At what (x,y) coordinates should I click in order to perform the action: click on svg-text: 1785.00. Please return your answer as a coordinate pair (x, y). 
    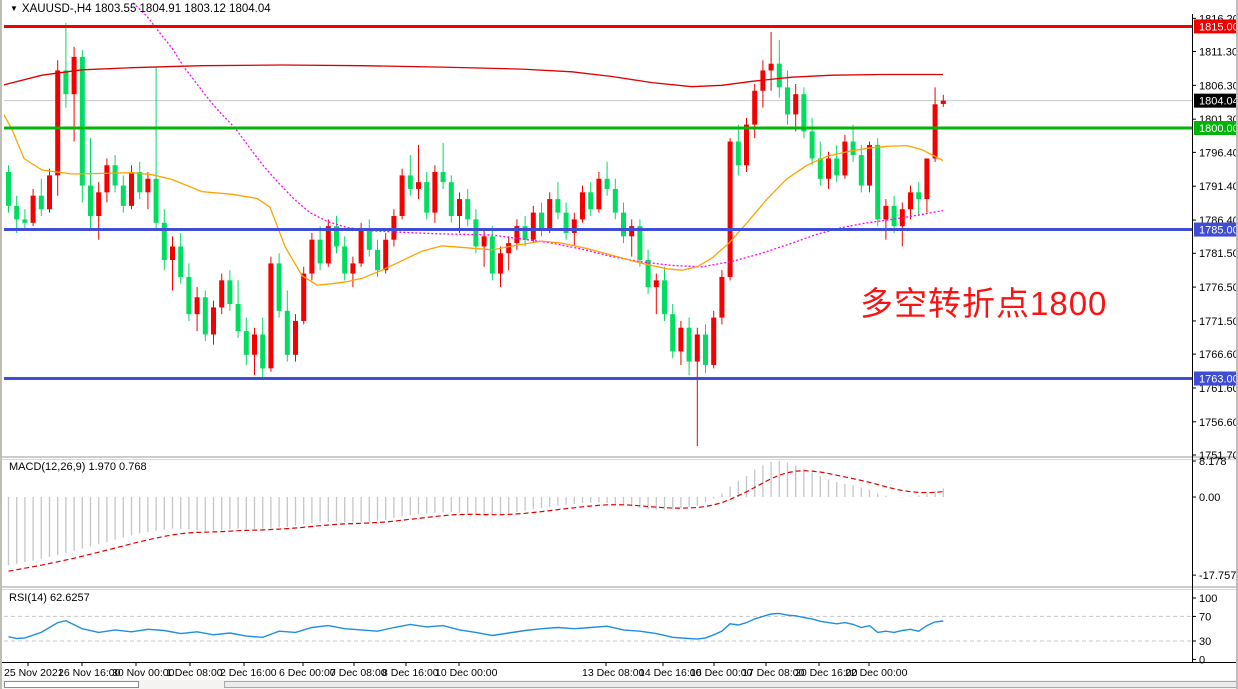
    Looking at the image, I should click on (1218, 231).